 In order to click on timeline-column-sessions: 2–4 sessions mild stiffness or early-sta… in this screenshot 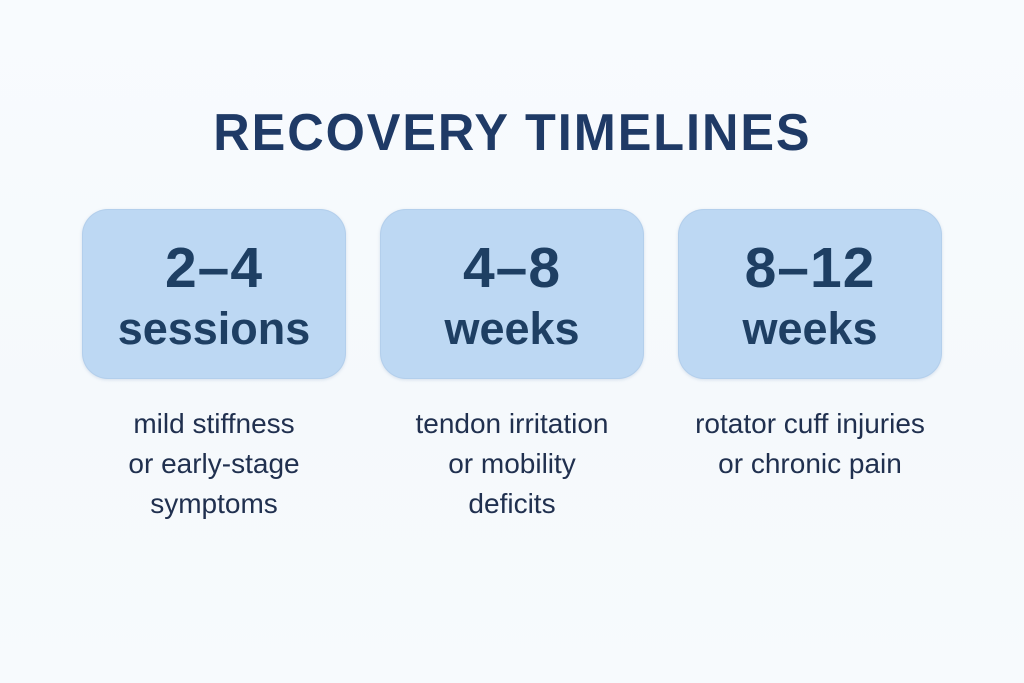, I will do `click(214, 366)`.